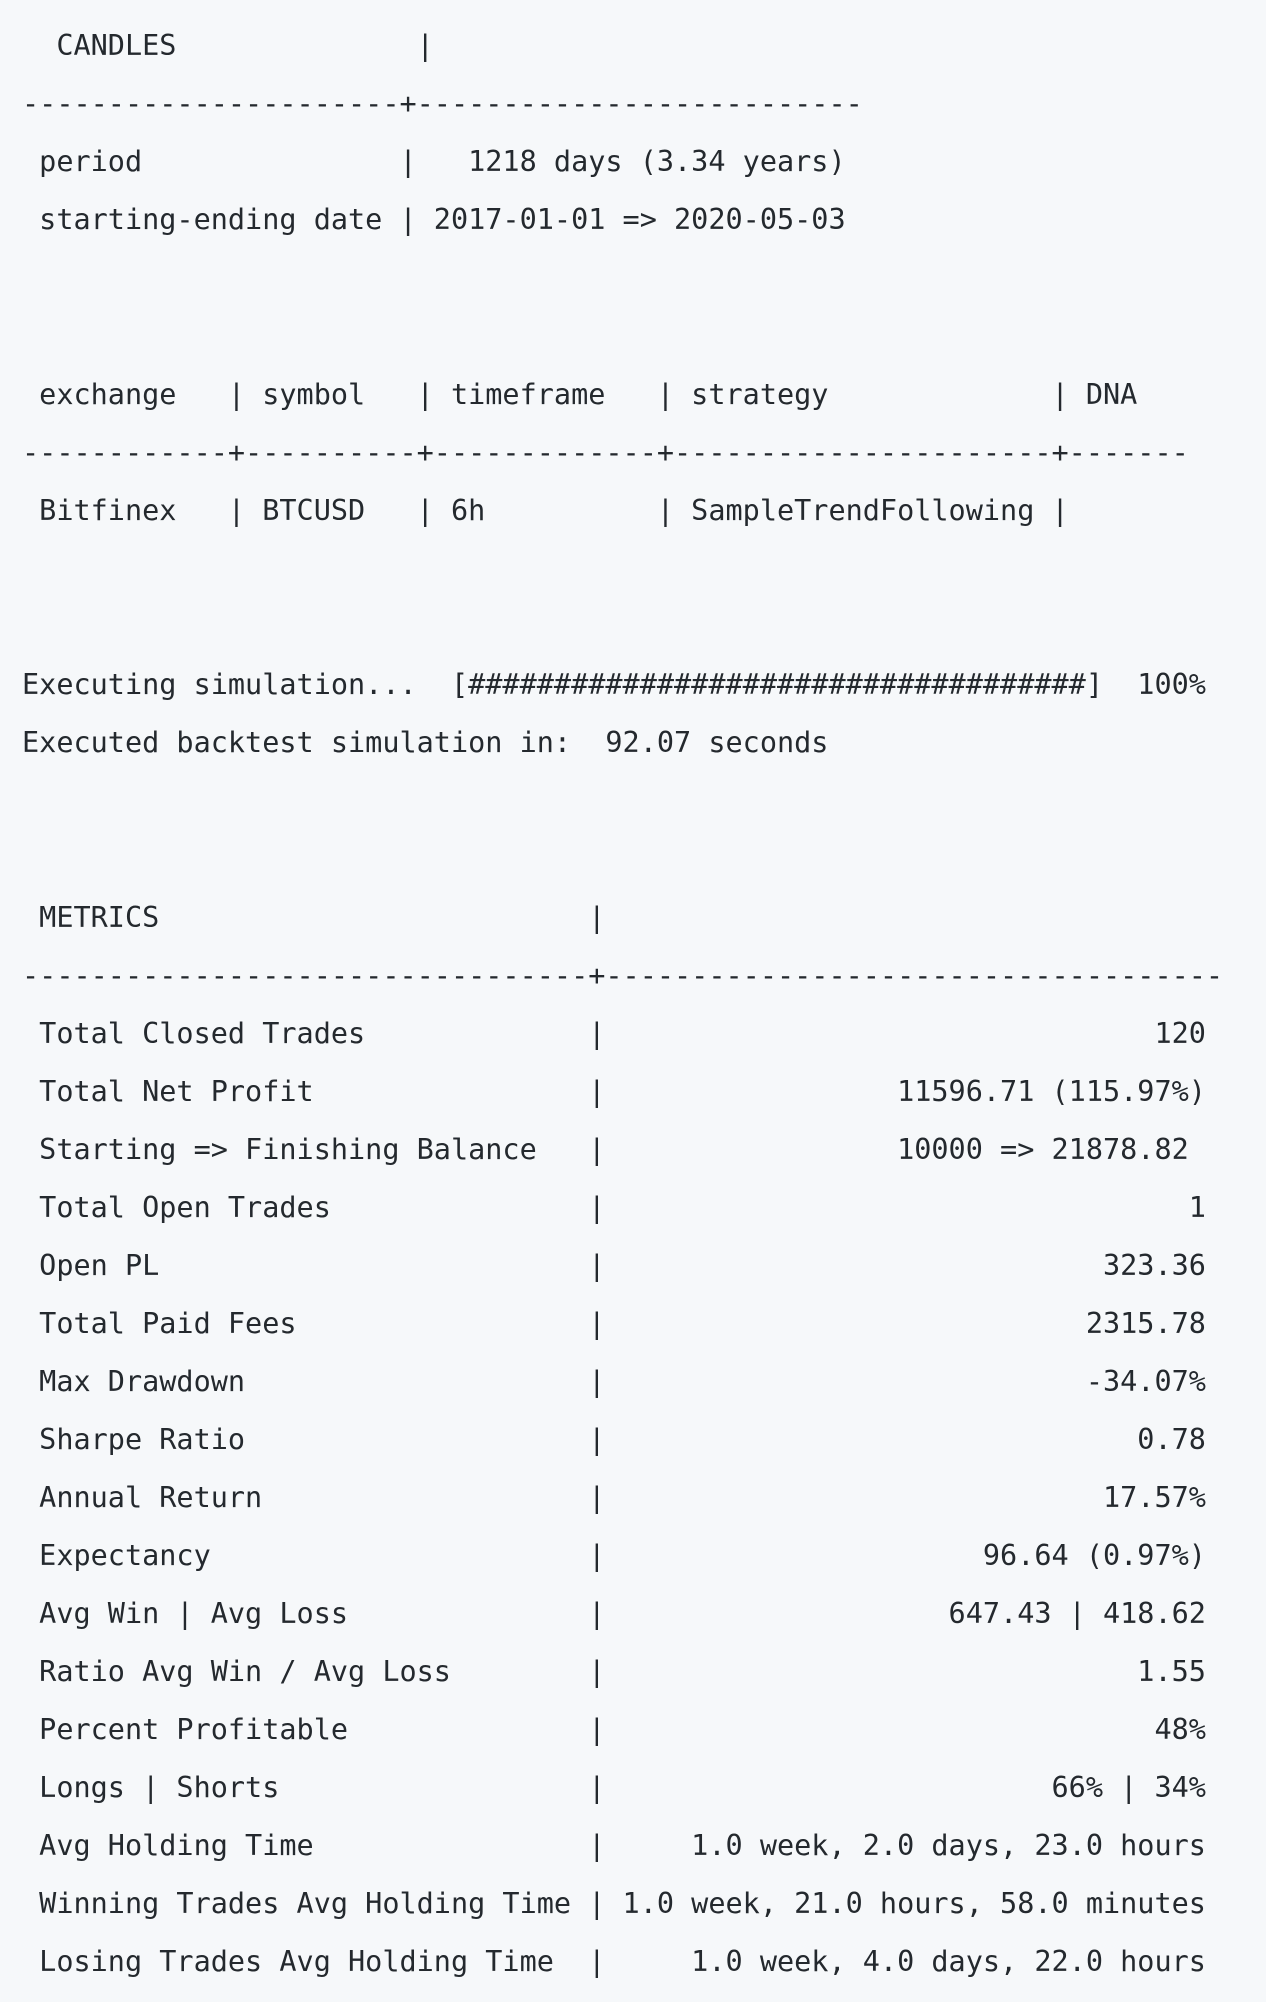 The image size is (1266, 2002). What do you see at coordinates (614, 1672) in the screenshot?
I see `metrics-row: Ratio Avg Win / Avg Loss | 1.55` at bounding box center [614, 1672].